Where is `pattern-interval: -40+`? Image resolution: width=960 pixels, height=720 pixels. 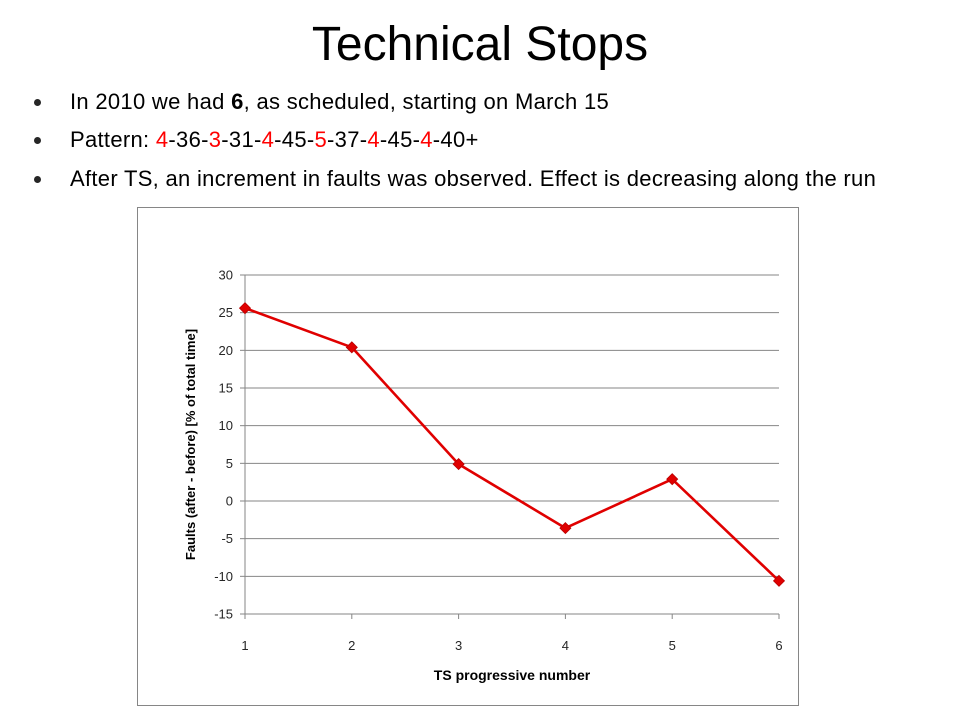
pattern-interval: -40+ is located at coordinates (455, 139).